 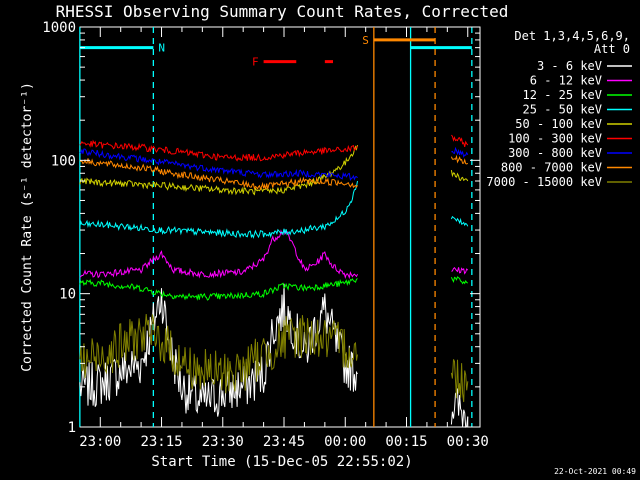 I want to click on timestamp-stamp: 22-Oct-2021 00:49, so click(x=595, y=471).